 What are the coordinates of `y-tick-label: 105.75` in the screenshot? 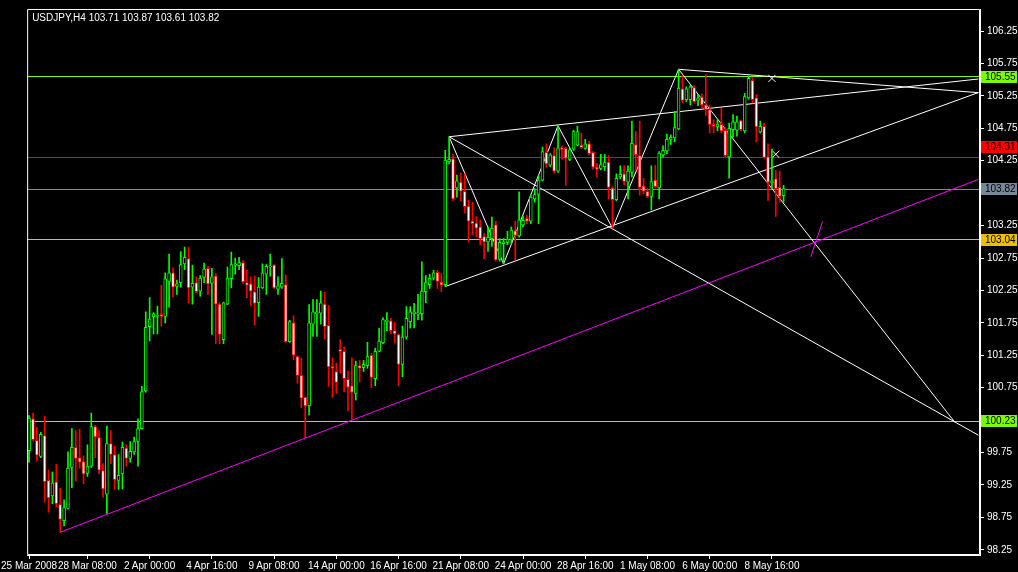 It's located at (1002, 63).